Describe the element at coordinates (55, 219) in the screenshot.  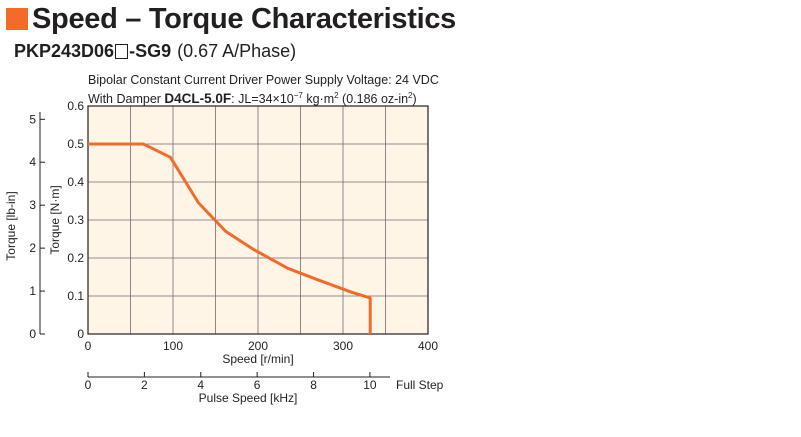
I see `y-axis-label: Torque [N·m]` at that location.